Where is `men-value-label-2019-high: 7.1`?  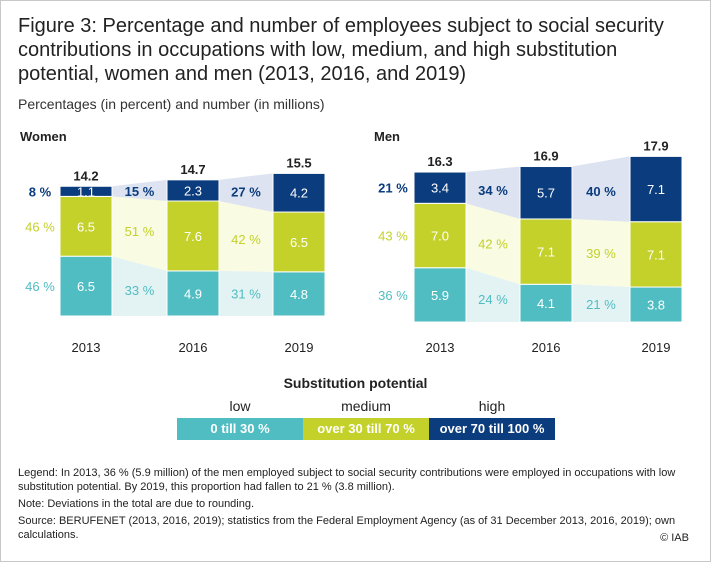
men-value-label-2019-high: 7.1 is located at coordinates (656, 189).